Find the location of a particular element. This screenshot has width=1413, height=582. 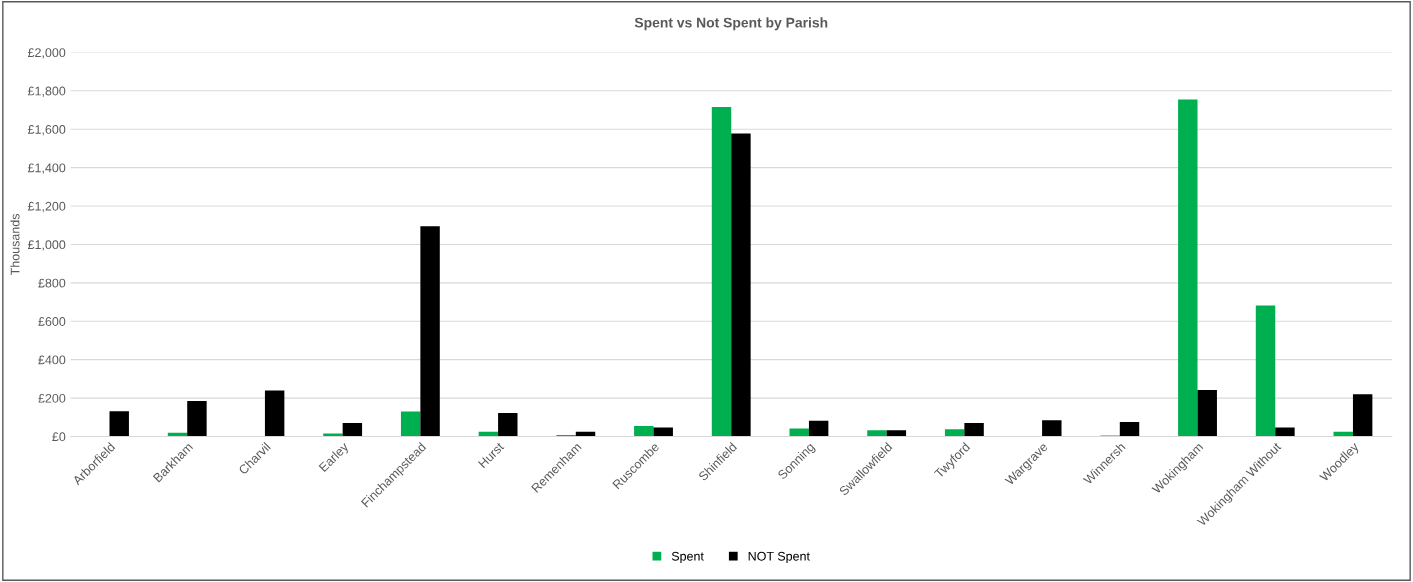

y-tick-label: £400 is located at coordinates (52, 360).